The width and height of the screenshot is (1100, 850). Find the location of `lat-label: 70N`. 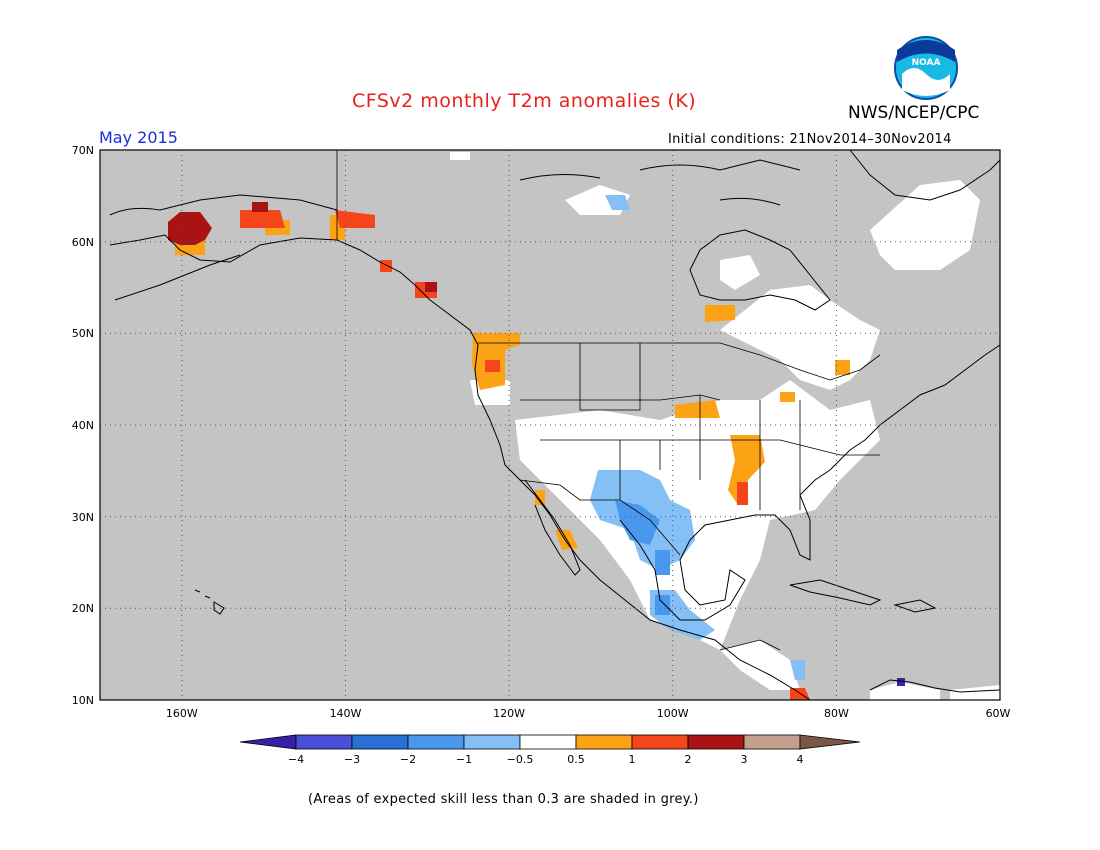

lat-label: 70N is located at coordinates (83, 150).